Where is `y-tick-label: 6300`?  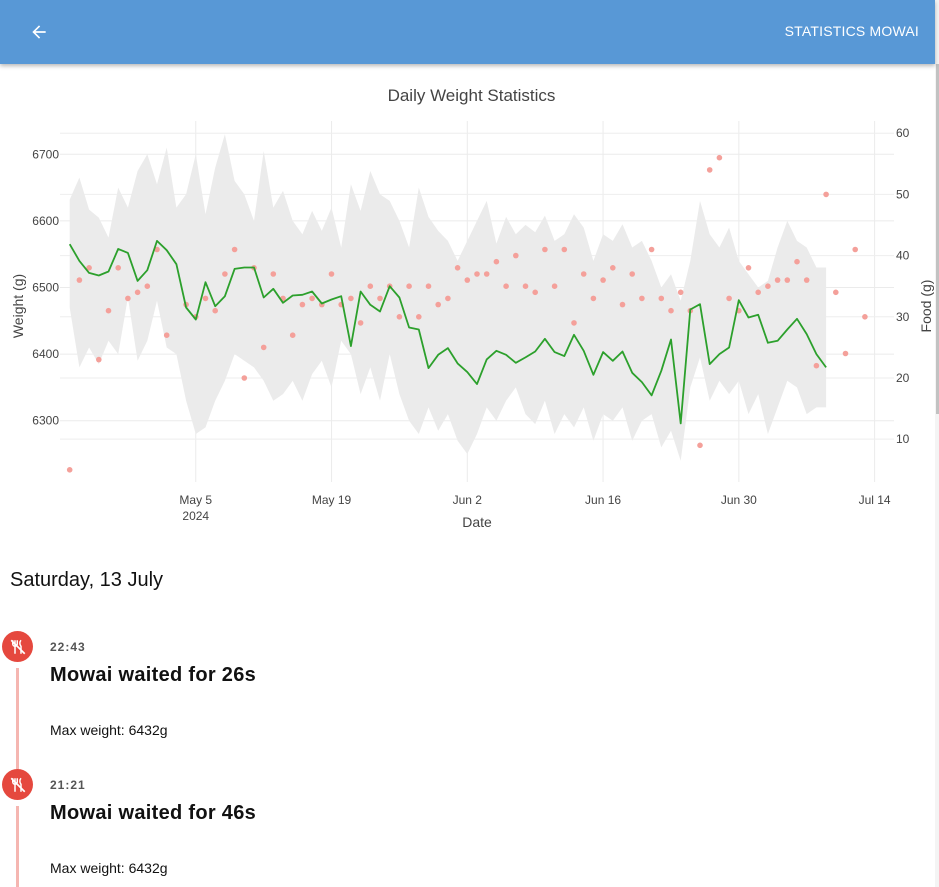 y-tick-label: 6300 is located at coordinates (45, 421).